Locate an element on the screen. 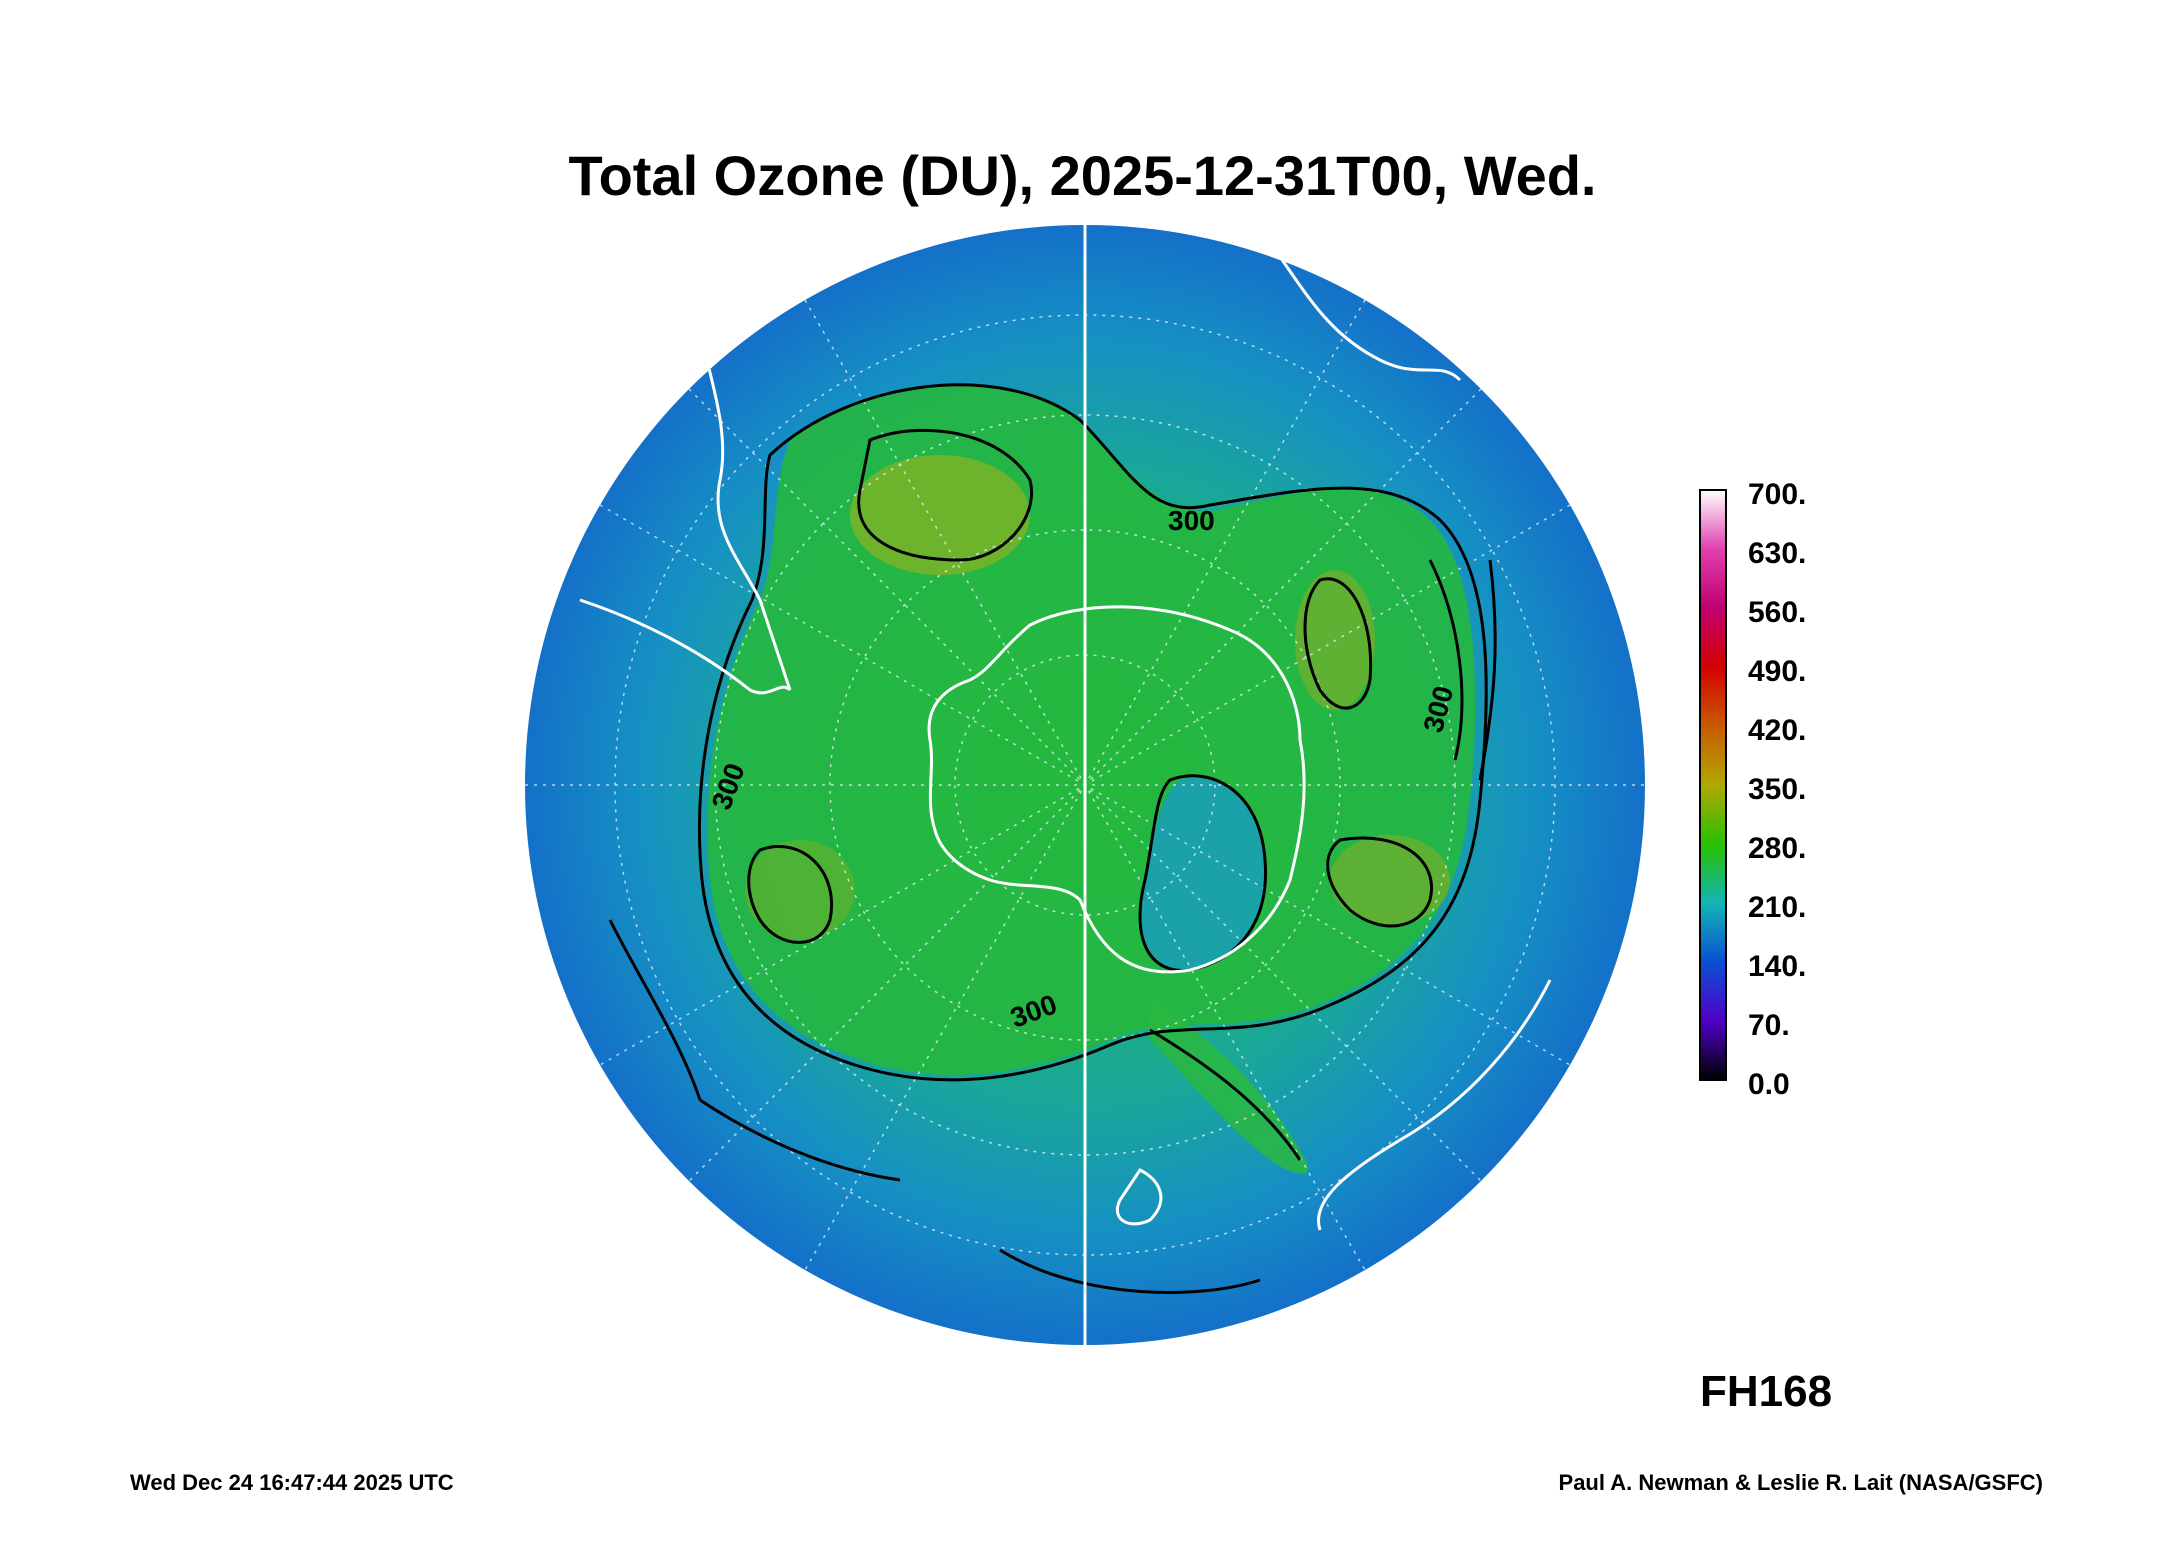  south-america-coastline is located at coordinates (745, 510).